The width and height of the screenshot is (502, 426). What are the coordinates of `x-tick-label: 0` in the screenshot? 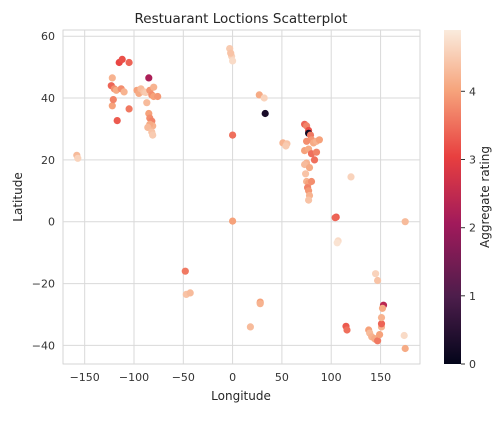 It's located at (232, 377).